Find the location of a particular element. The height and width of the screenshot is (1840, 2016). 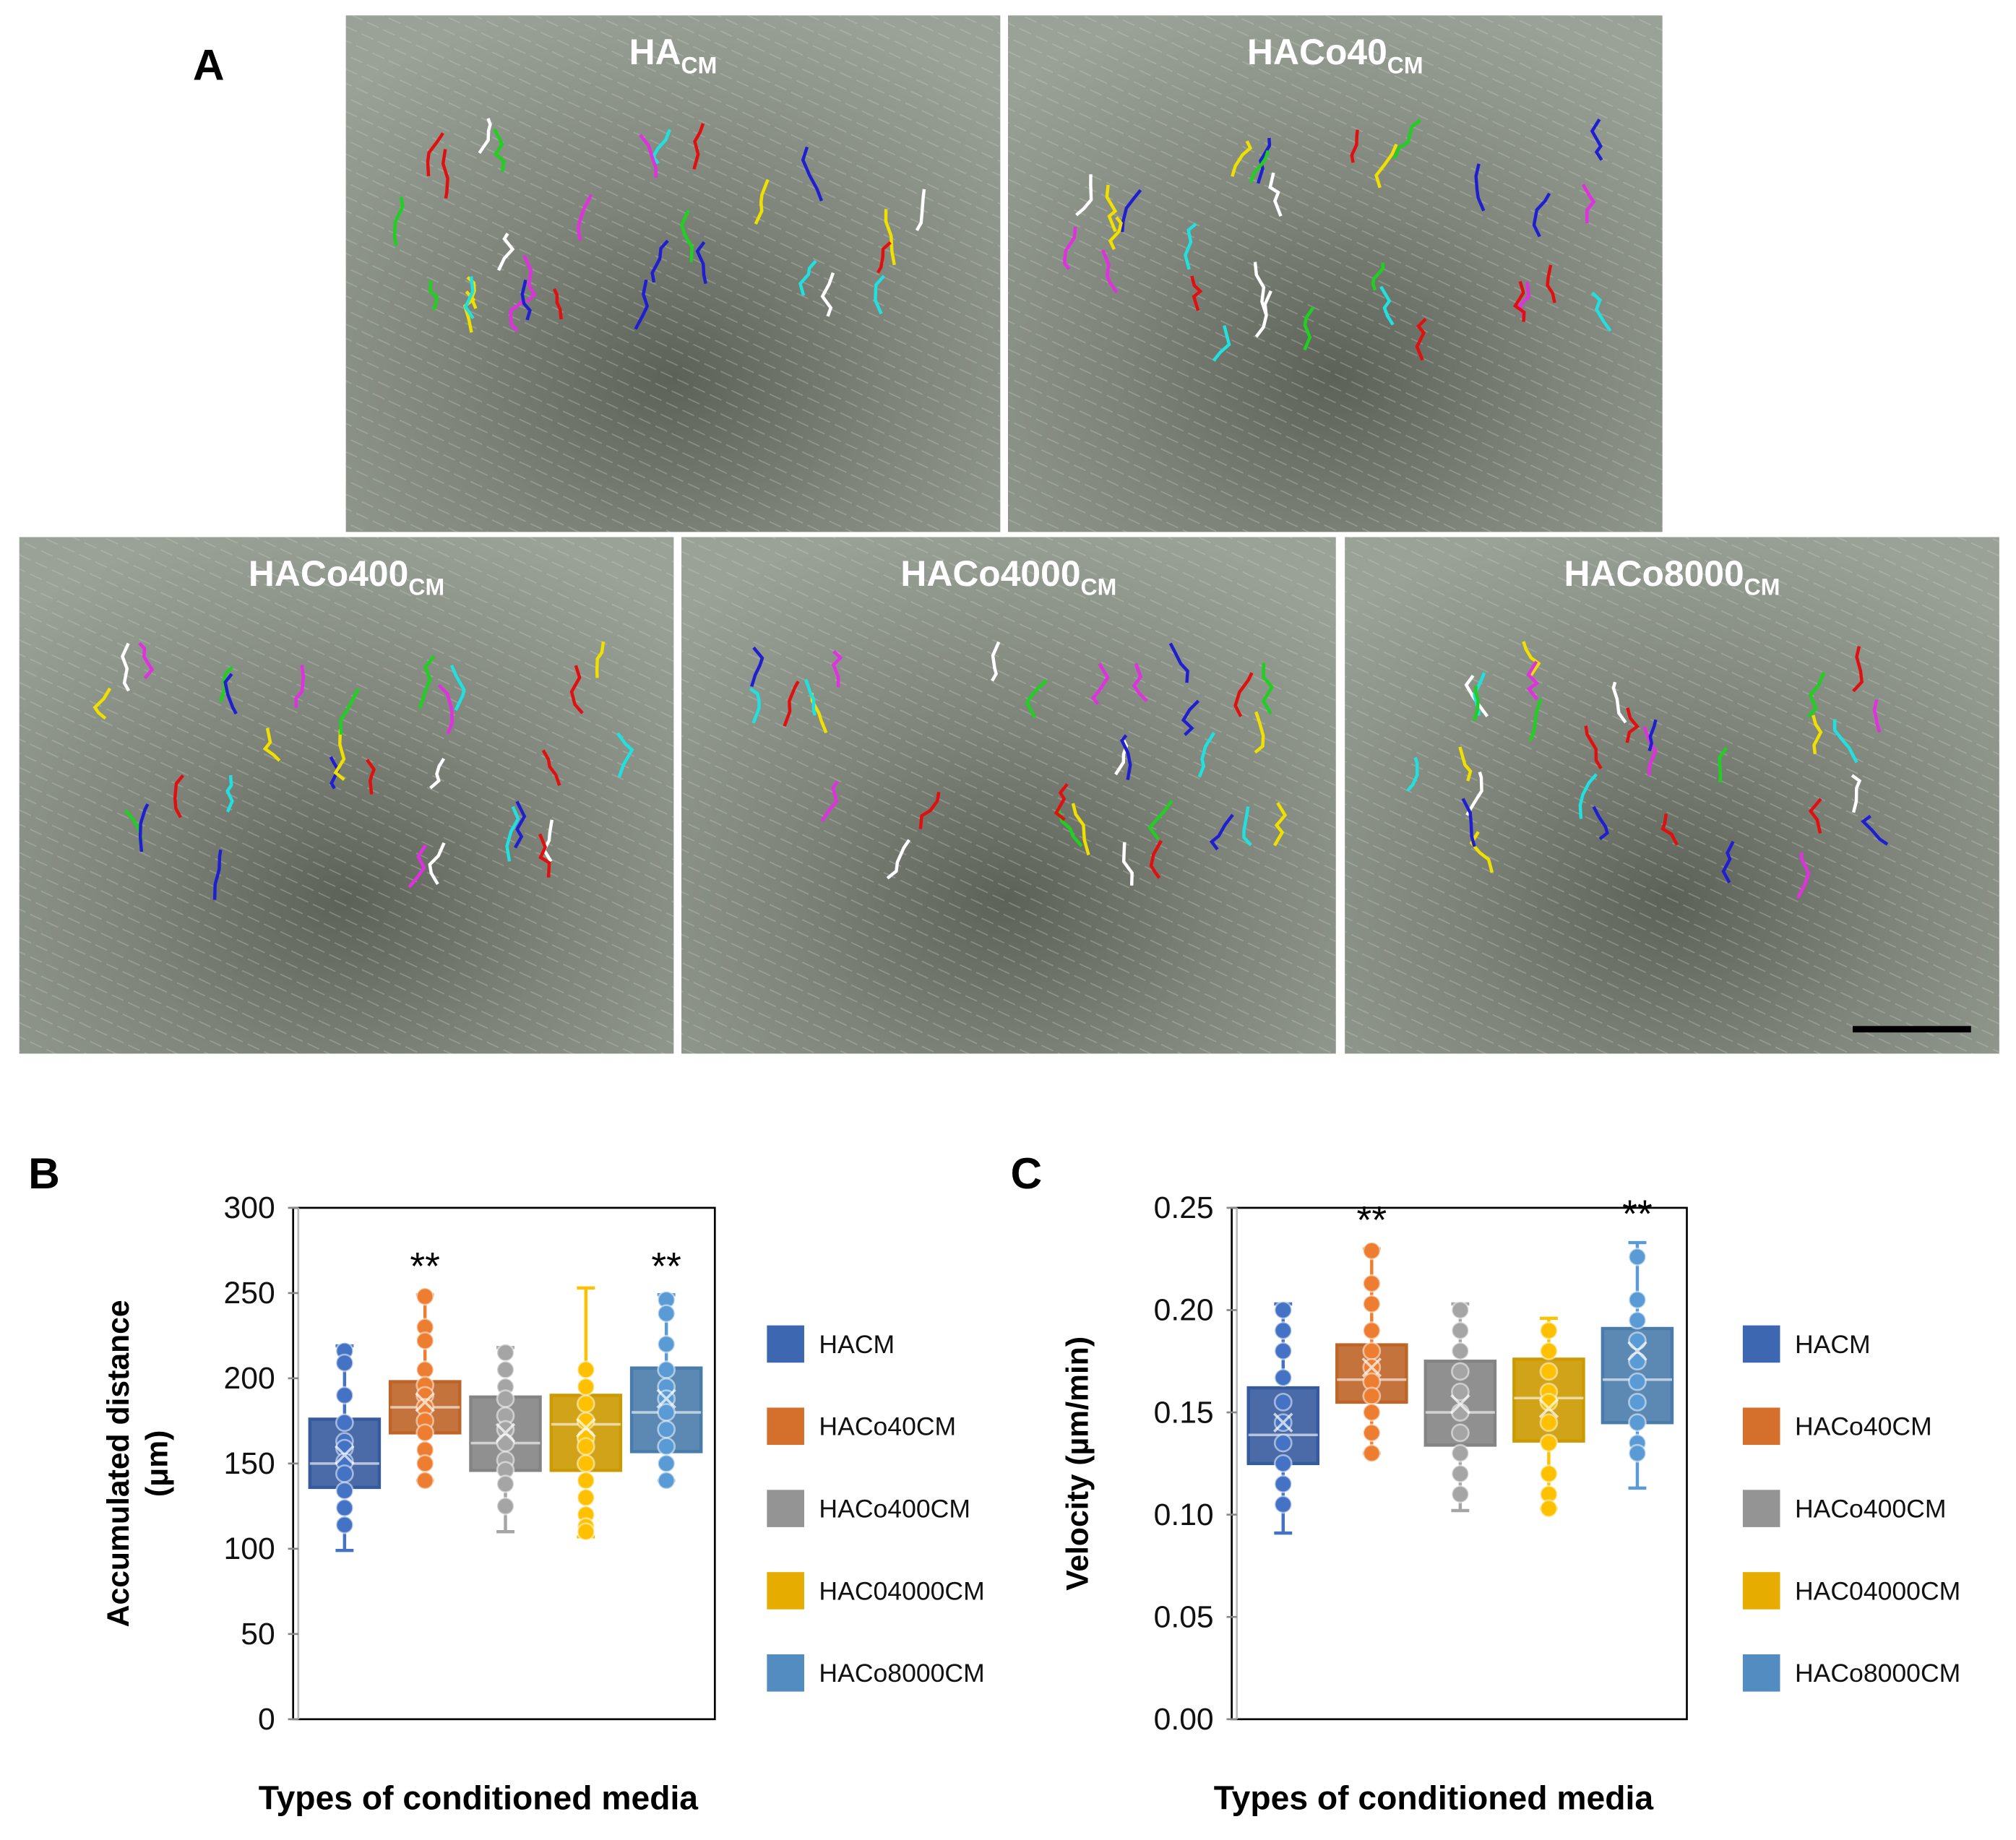

y-tick-label: 250 is located at coordinates (249, 1293).